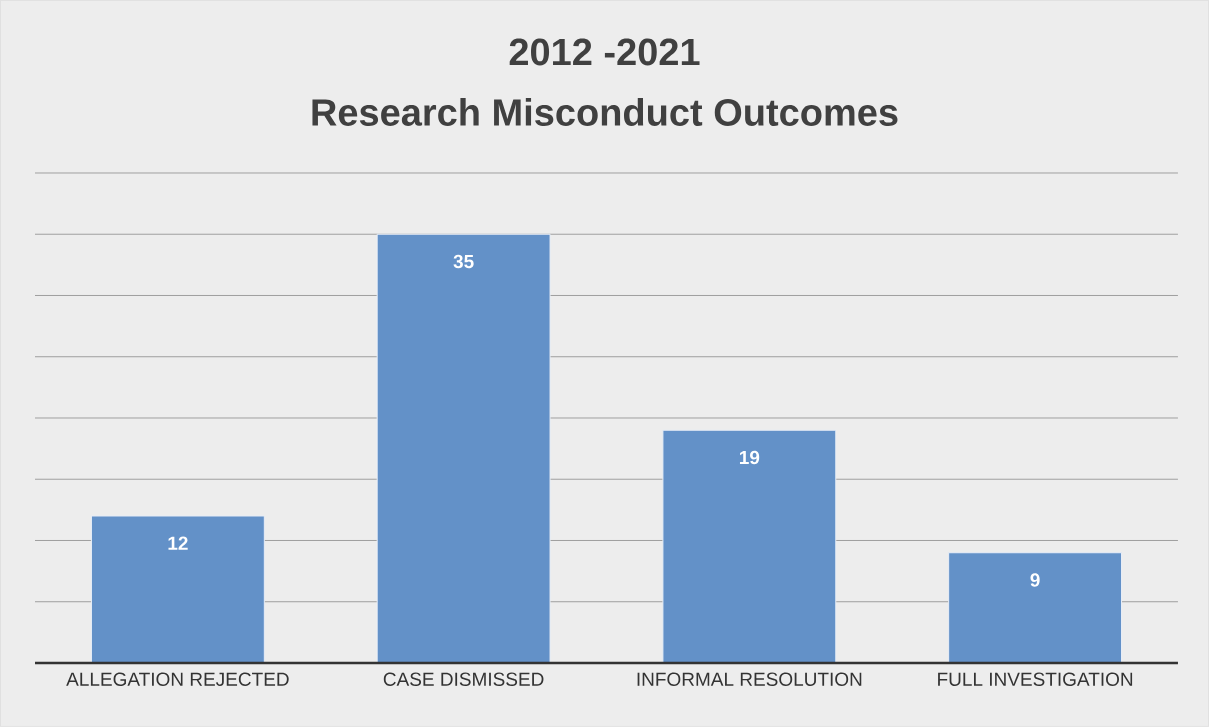  I want to click on x-tick-label: CASE DISMISSED, so click(463, 679).